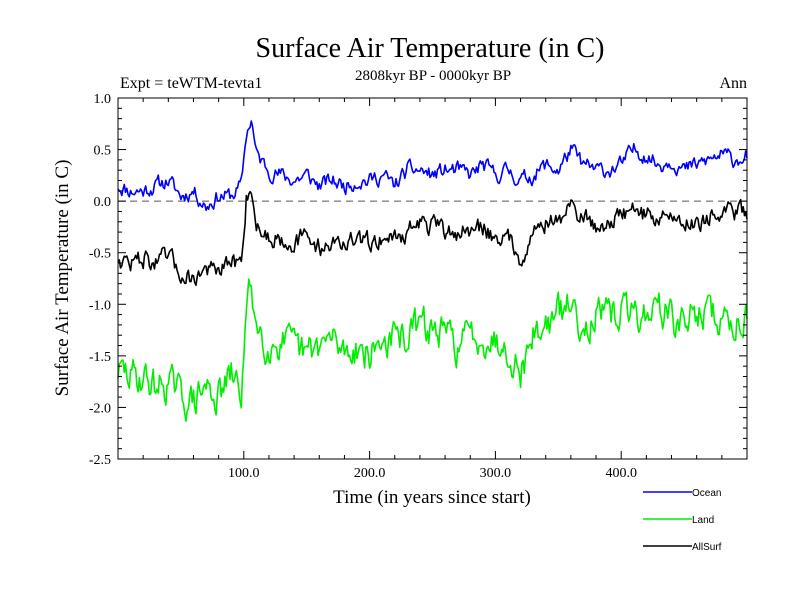 This screenshot has width=800, height=600. What do you see at coordinates (100, 460) in the screenshot?
I see `y-tick-label: -2.5` at bounding box center [100, 460].